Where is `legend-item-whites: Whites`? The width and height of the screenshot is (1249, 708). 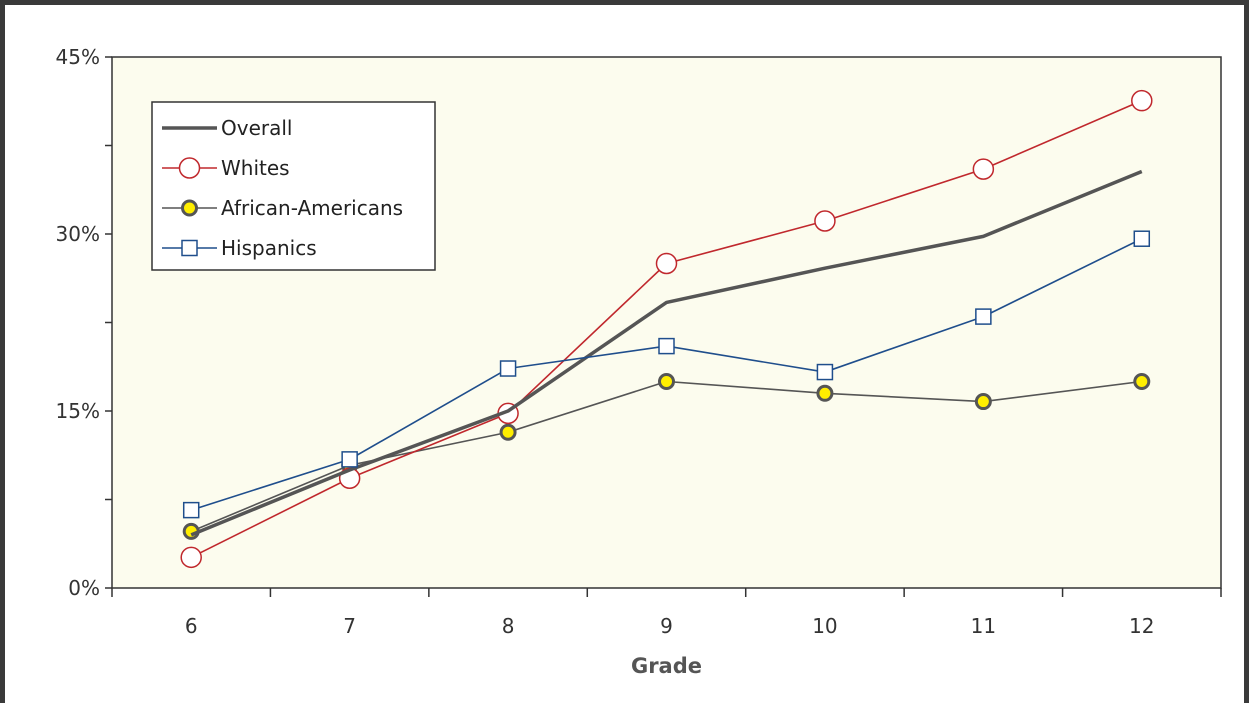
legend-item-whites: Whites is located at coordinates (226, 168).